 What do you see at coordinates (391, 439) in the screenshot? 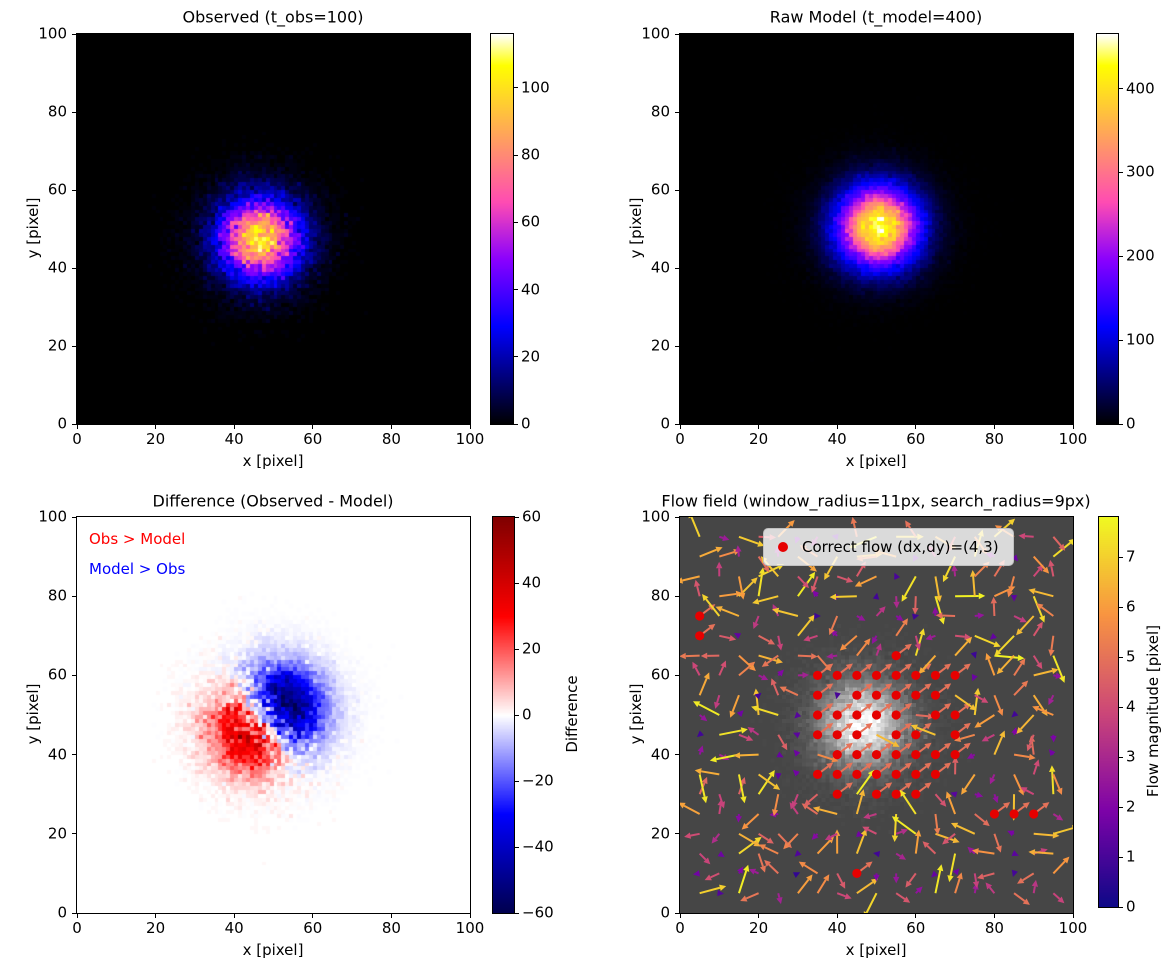
I see `x-tick-label: 80` at bounding box center [391, 439].